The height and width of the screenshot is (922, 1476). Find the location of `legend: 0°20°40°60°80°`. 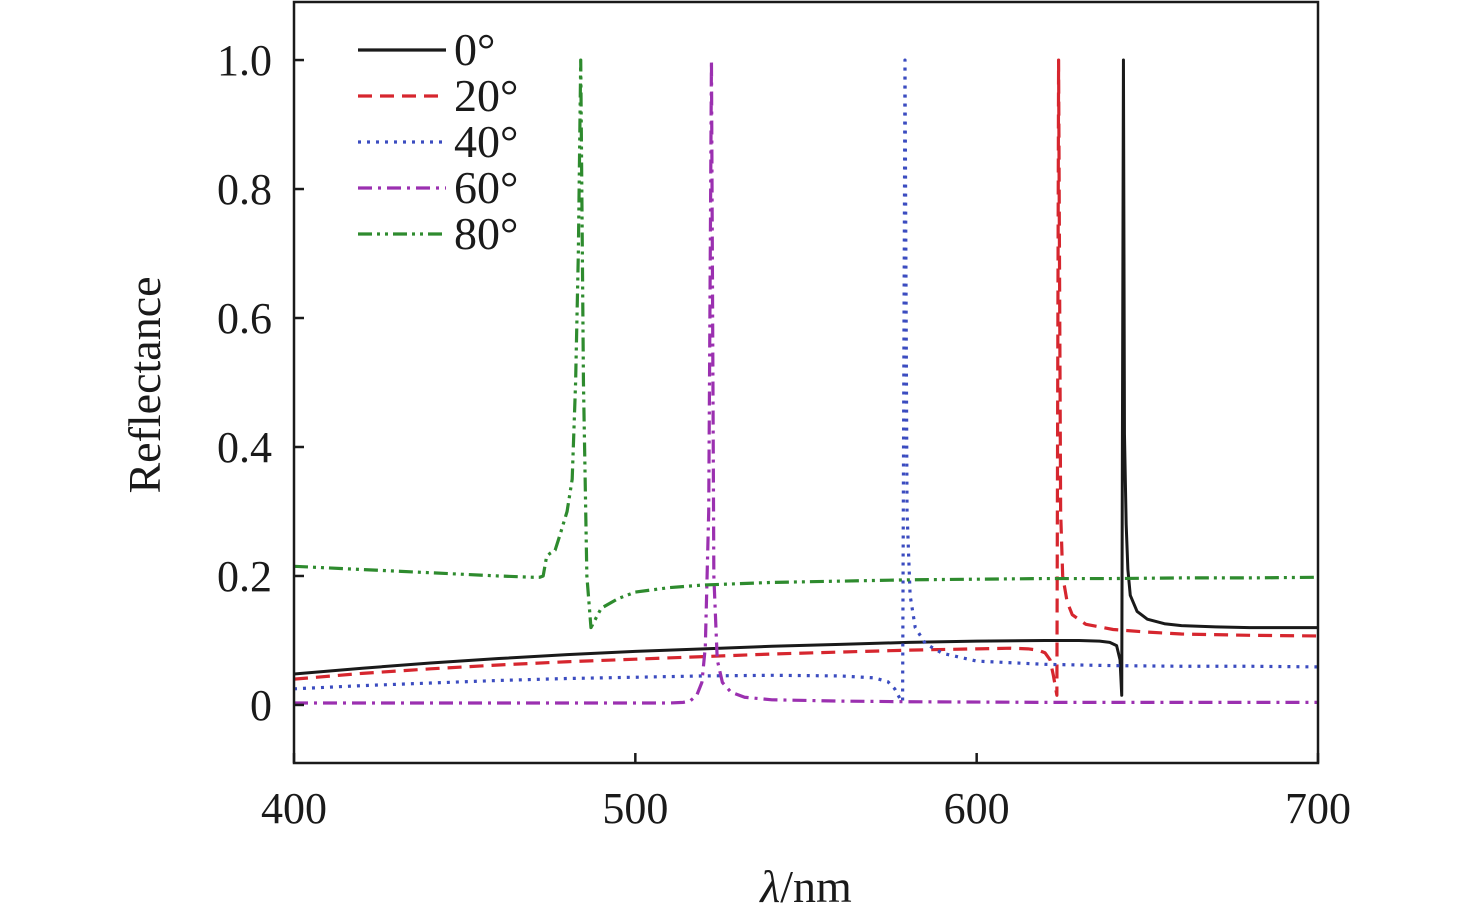

legend: 0°20°40°60°80° is located at coordinates (438, 141).